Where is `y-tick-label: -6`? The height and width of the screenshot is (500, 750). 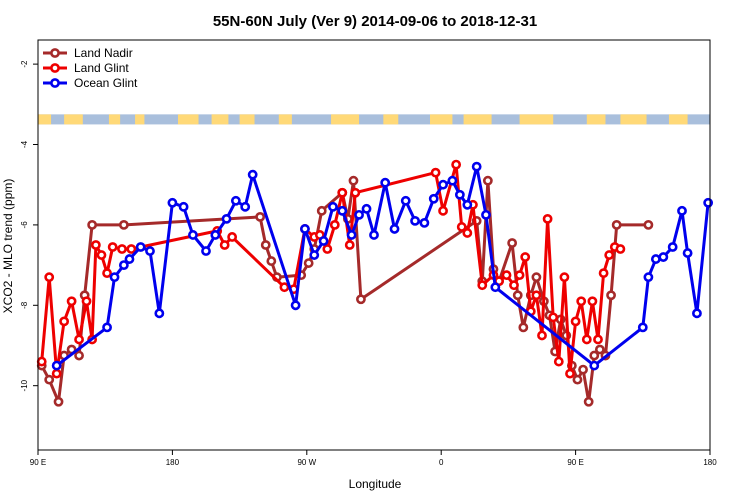
y-tick-label: -6 is located at coordinates (24, 225).